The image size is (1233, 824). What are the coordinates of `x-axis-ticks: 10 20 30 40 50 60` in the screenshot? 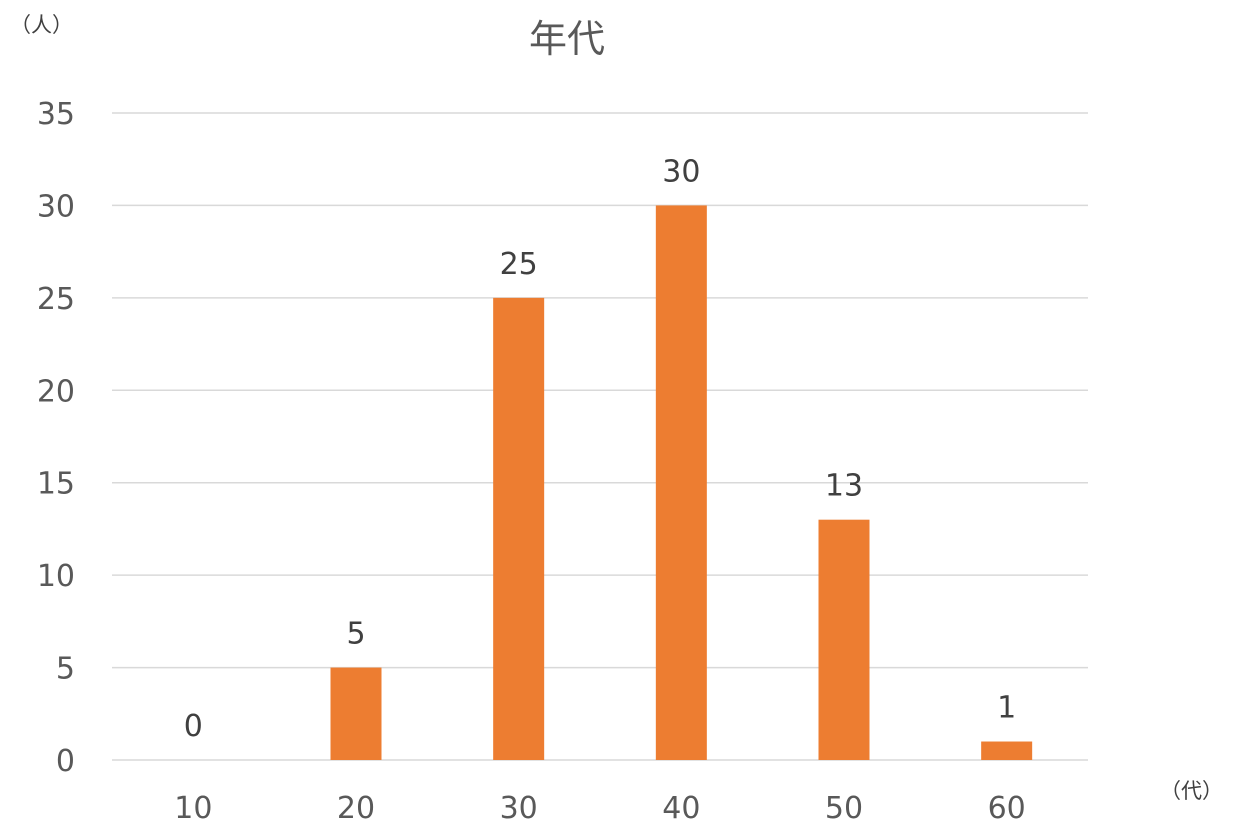 It's located at (600, 807).